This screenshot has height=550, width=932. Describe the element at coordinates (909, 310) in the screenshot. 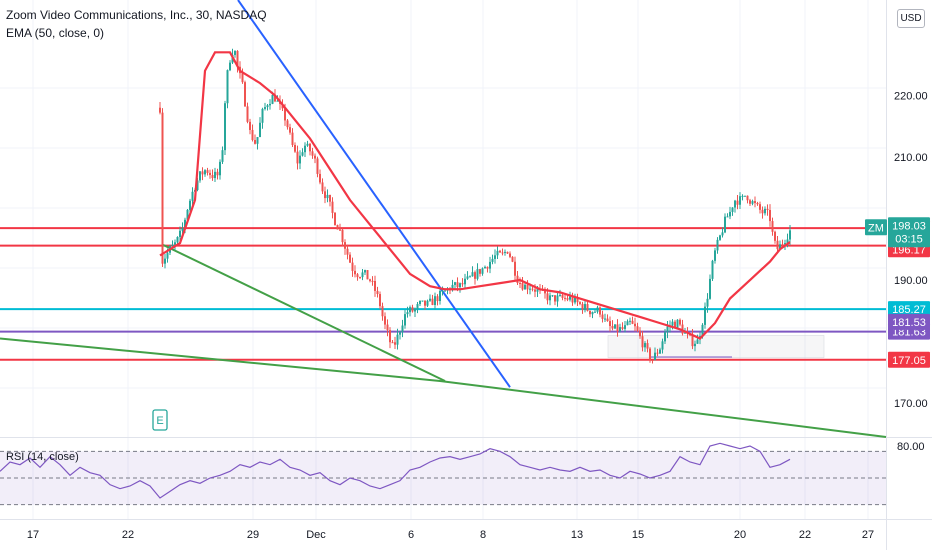

I see `price-tag-text: 185.27` at that location.